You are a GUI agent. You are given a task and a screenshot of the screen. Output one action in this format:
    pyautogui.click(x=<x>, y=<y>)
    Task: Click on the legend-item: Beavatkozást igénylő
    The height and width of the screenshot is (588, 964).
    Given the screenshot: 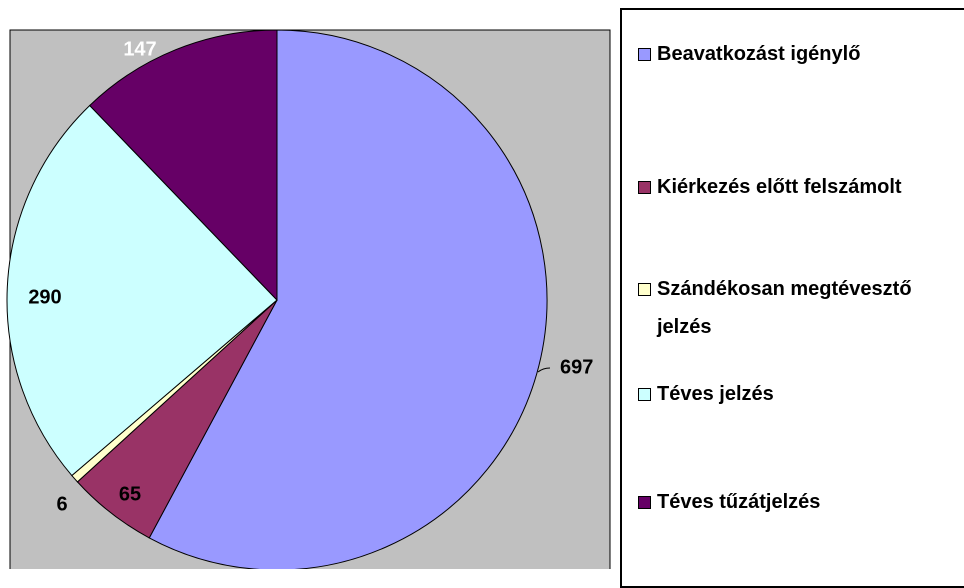 What is the action you would take?
    pyautogui.click(x=788, y=54)
    